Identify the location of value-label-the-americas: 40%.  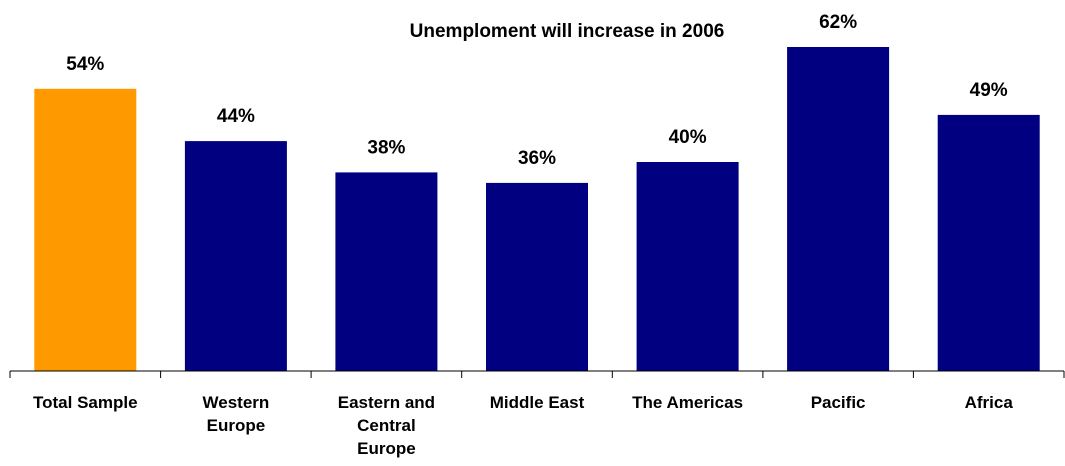
(688, 137).